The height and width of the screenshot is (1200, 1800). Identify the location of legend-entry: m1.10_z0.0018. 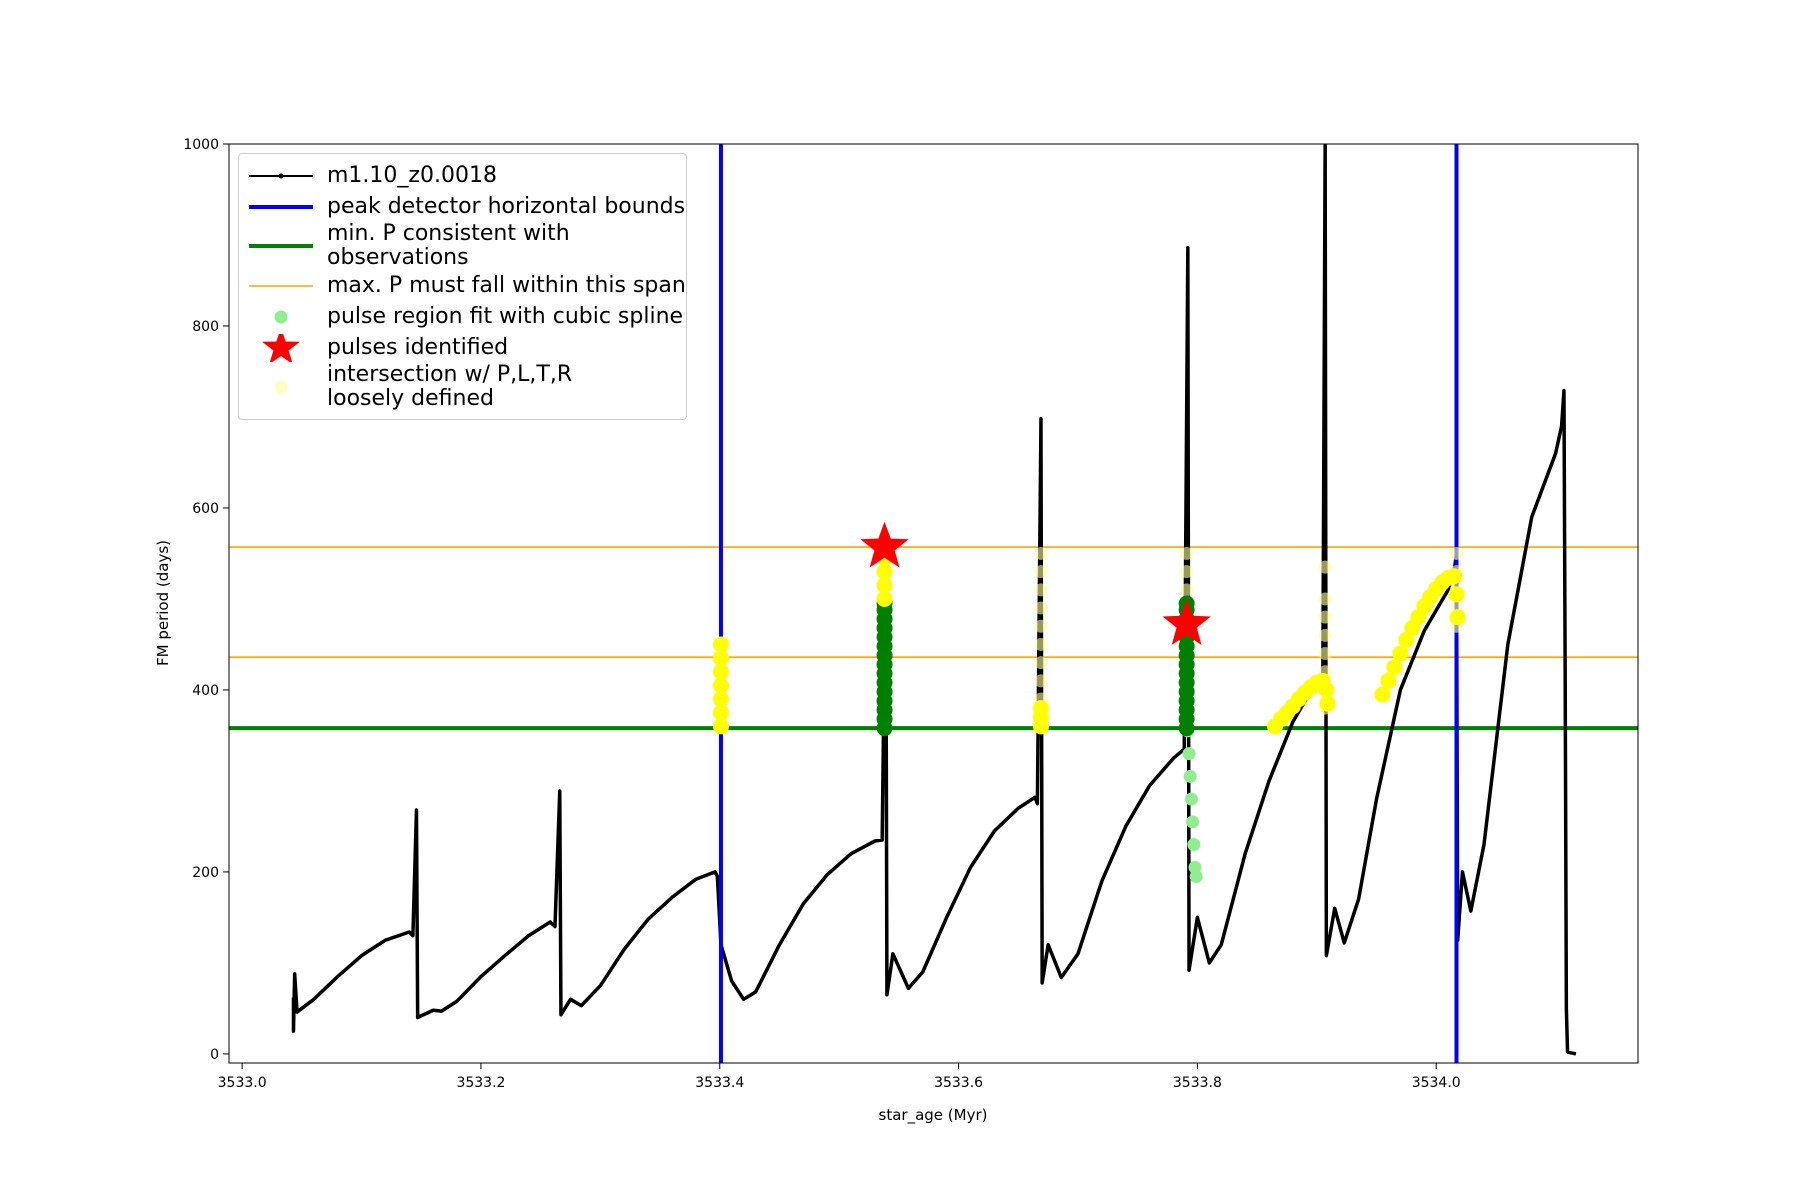
(462, 175).